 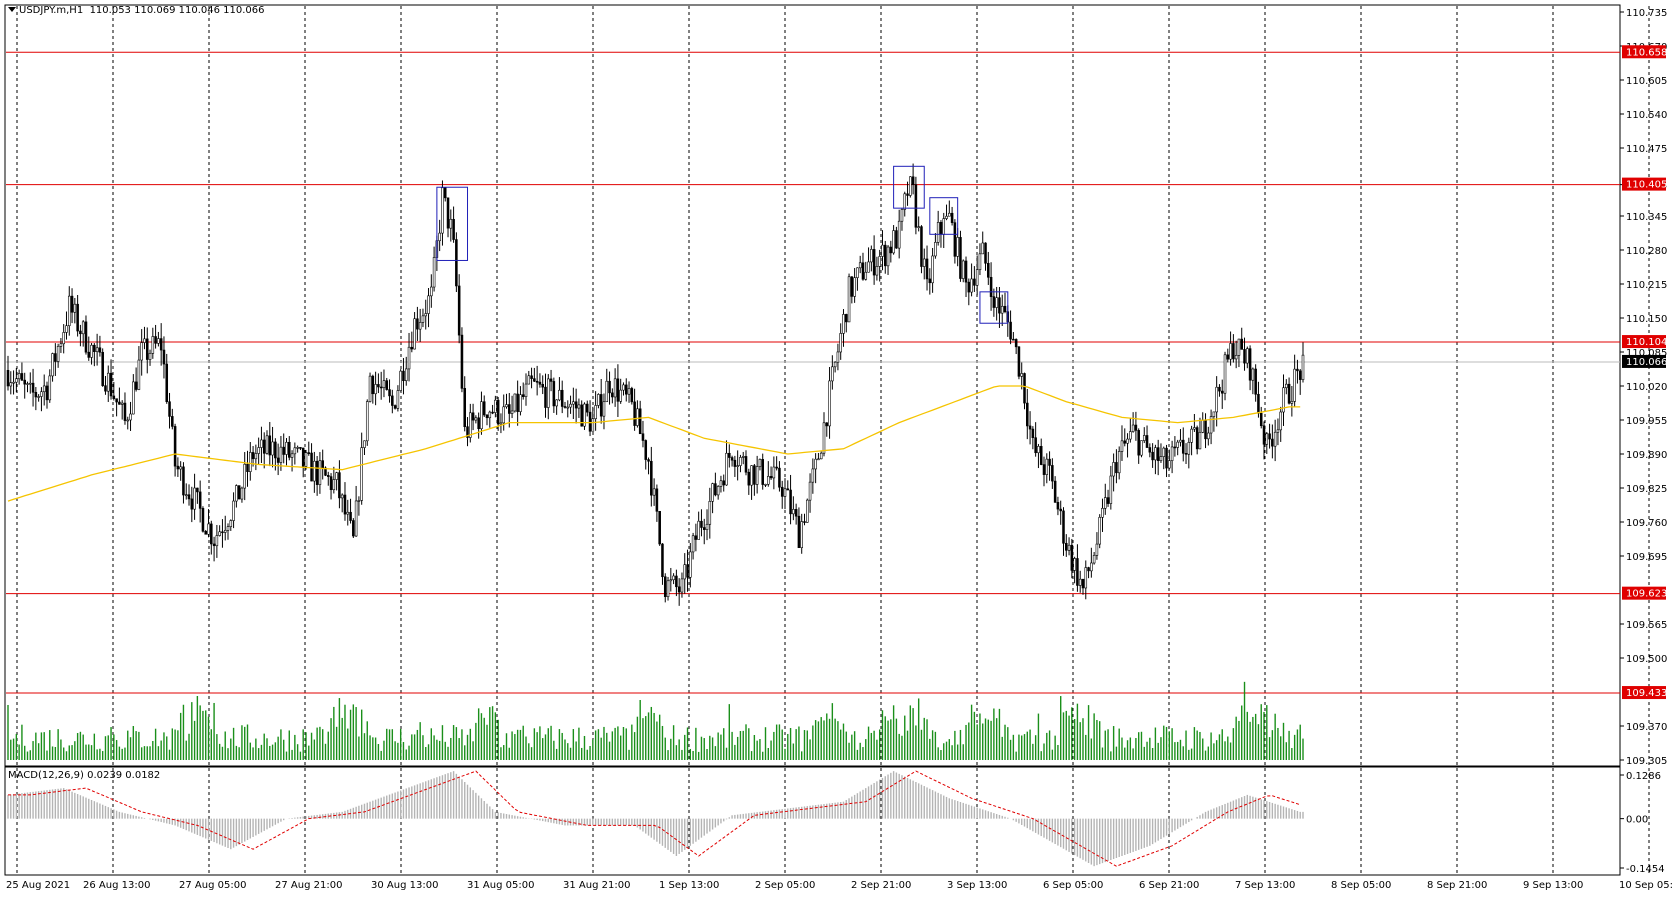 What do you see at coordinates (1644, 593) in the screenshot?
I see `level-tag` at bounding box center [1644, 593].